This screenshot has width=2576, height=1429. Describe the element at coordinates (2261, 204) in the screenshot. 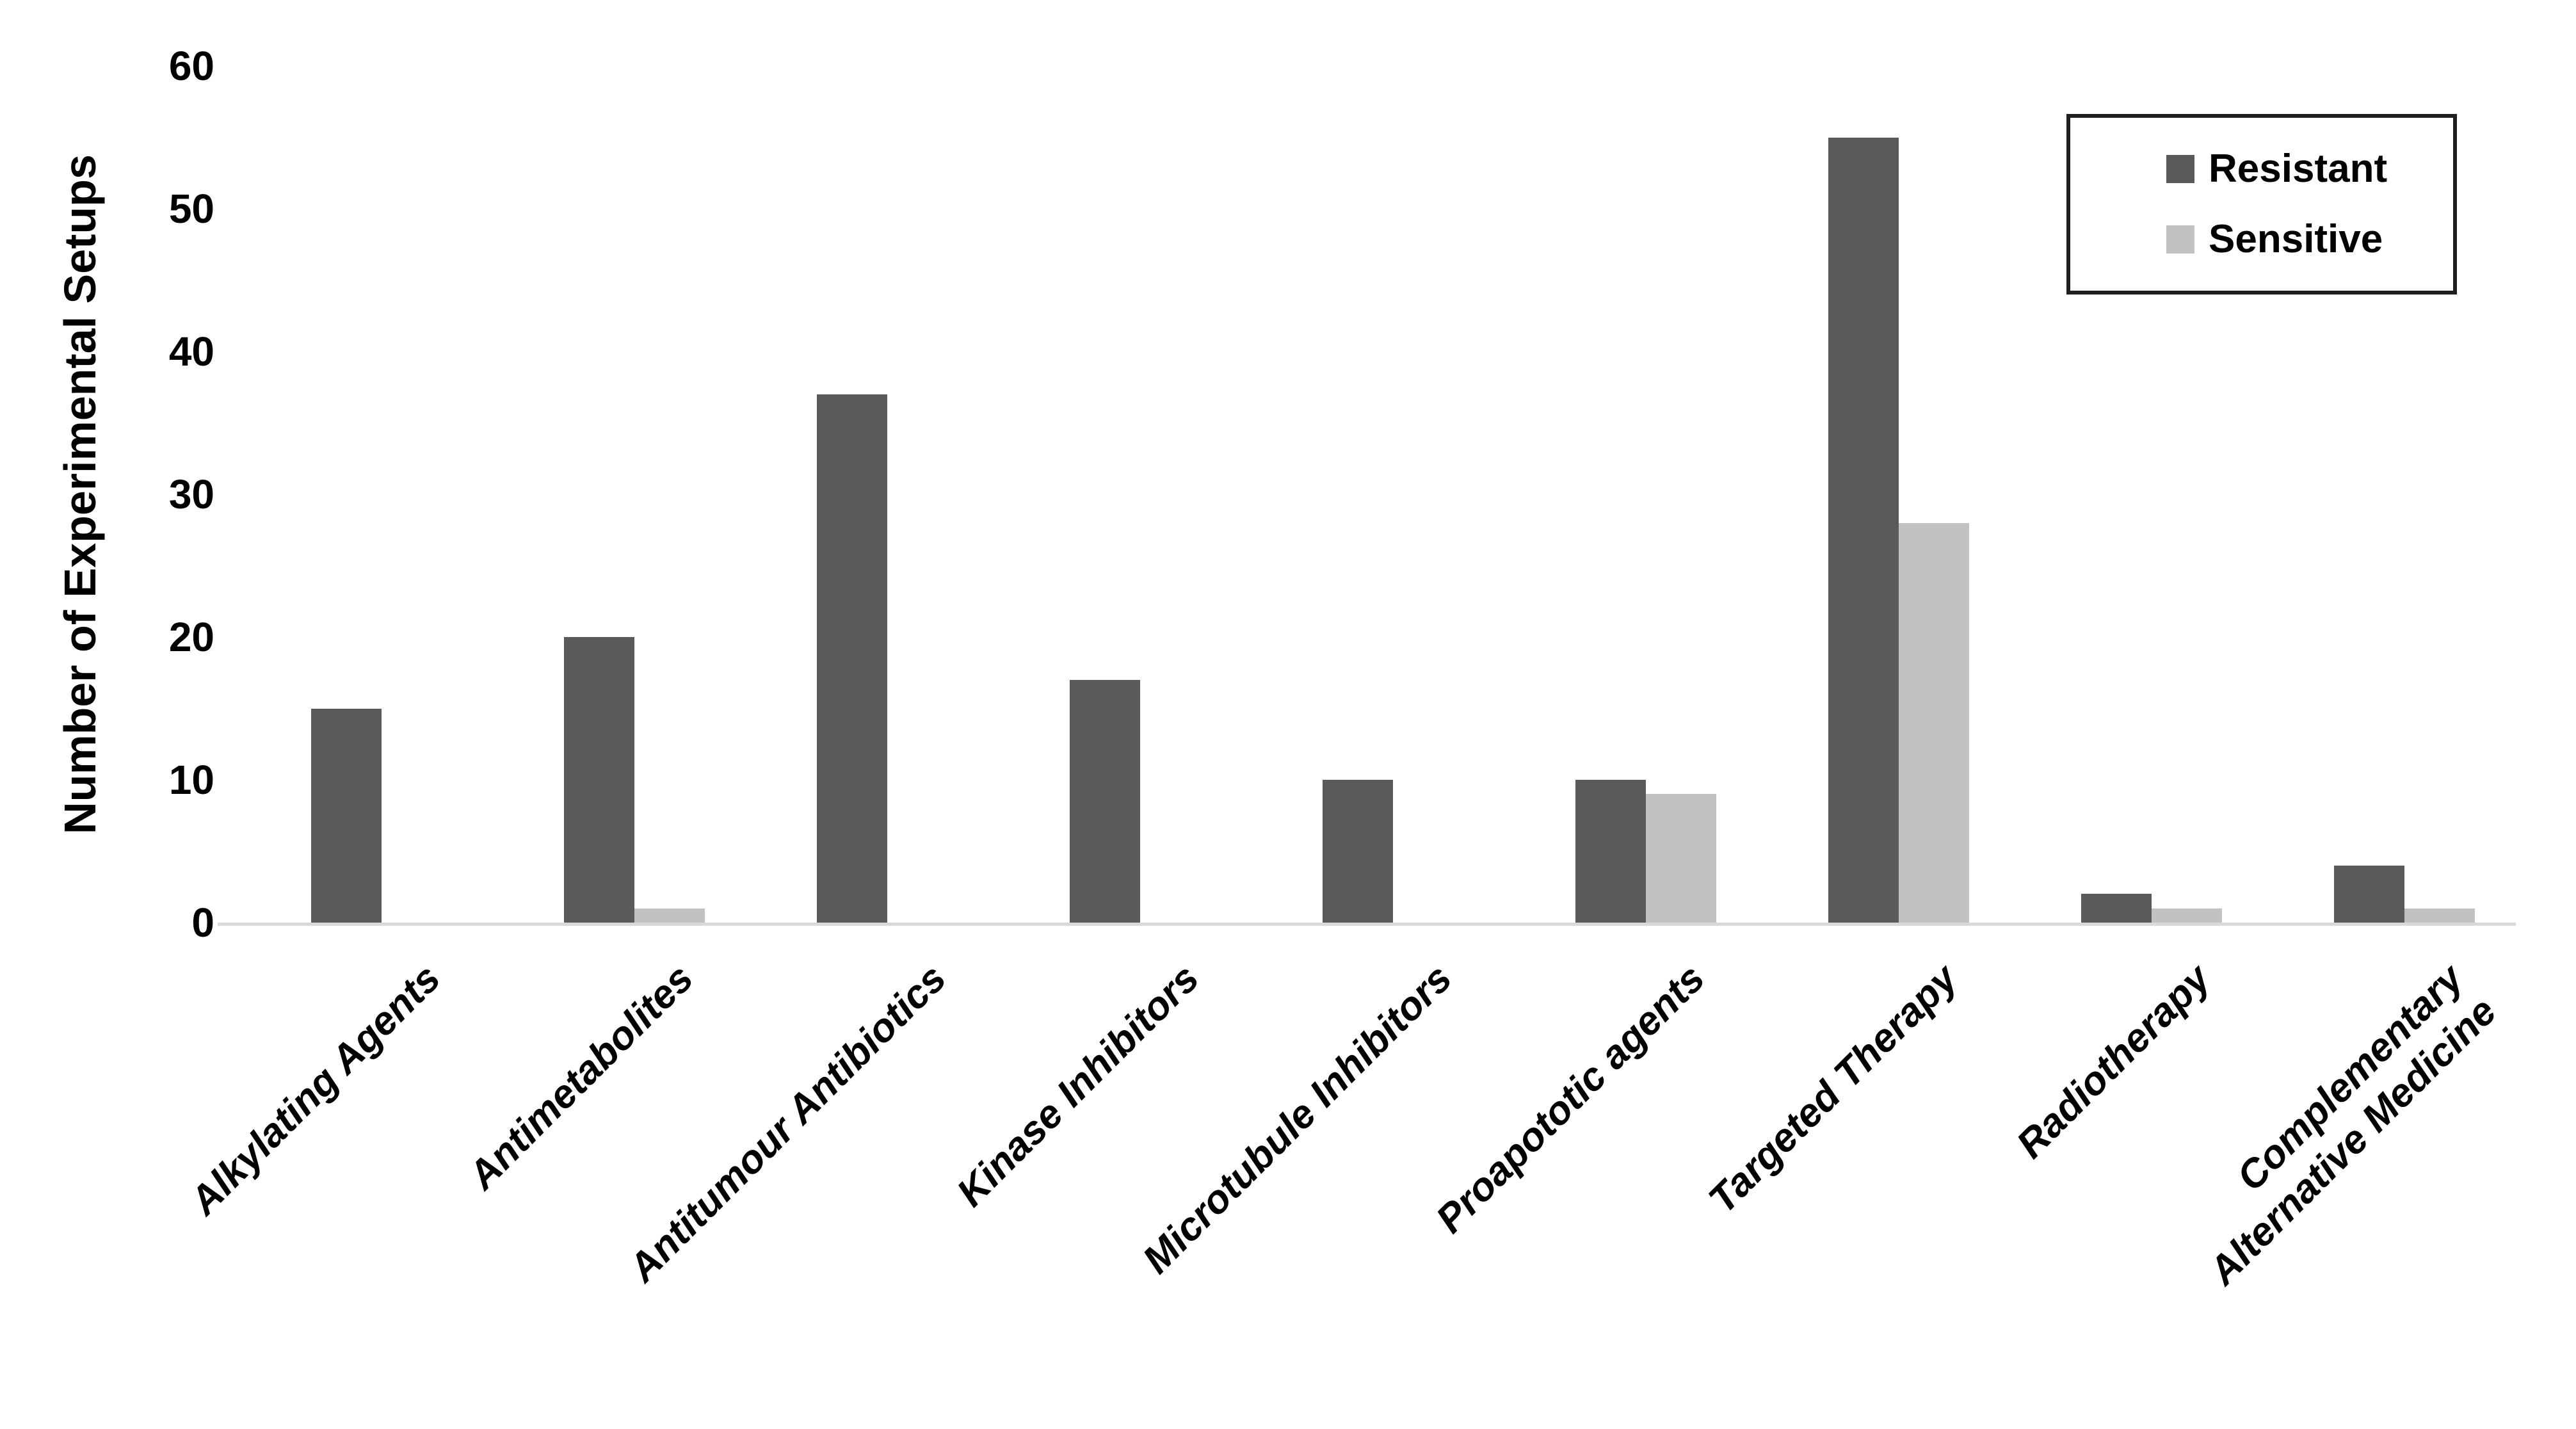

I see `legend: Resistant Sensitive` at that location.